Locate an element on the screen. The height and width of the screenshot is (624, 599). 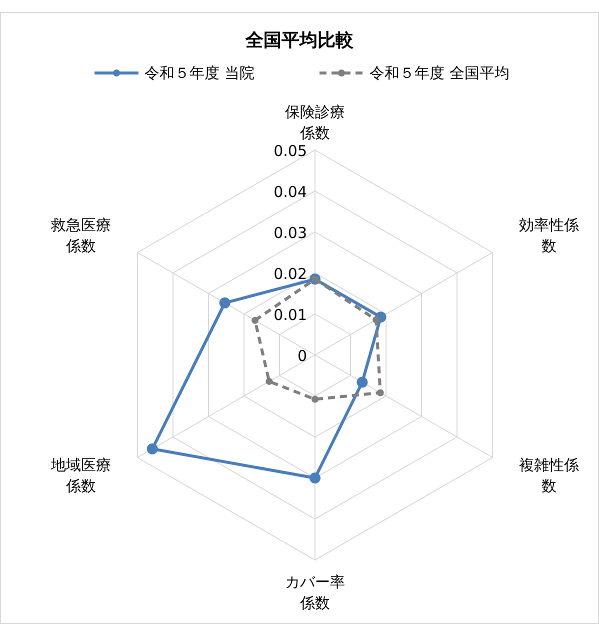
spoke-label: 保険診療係数 is located at coordinates (315, 122).